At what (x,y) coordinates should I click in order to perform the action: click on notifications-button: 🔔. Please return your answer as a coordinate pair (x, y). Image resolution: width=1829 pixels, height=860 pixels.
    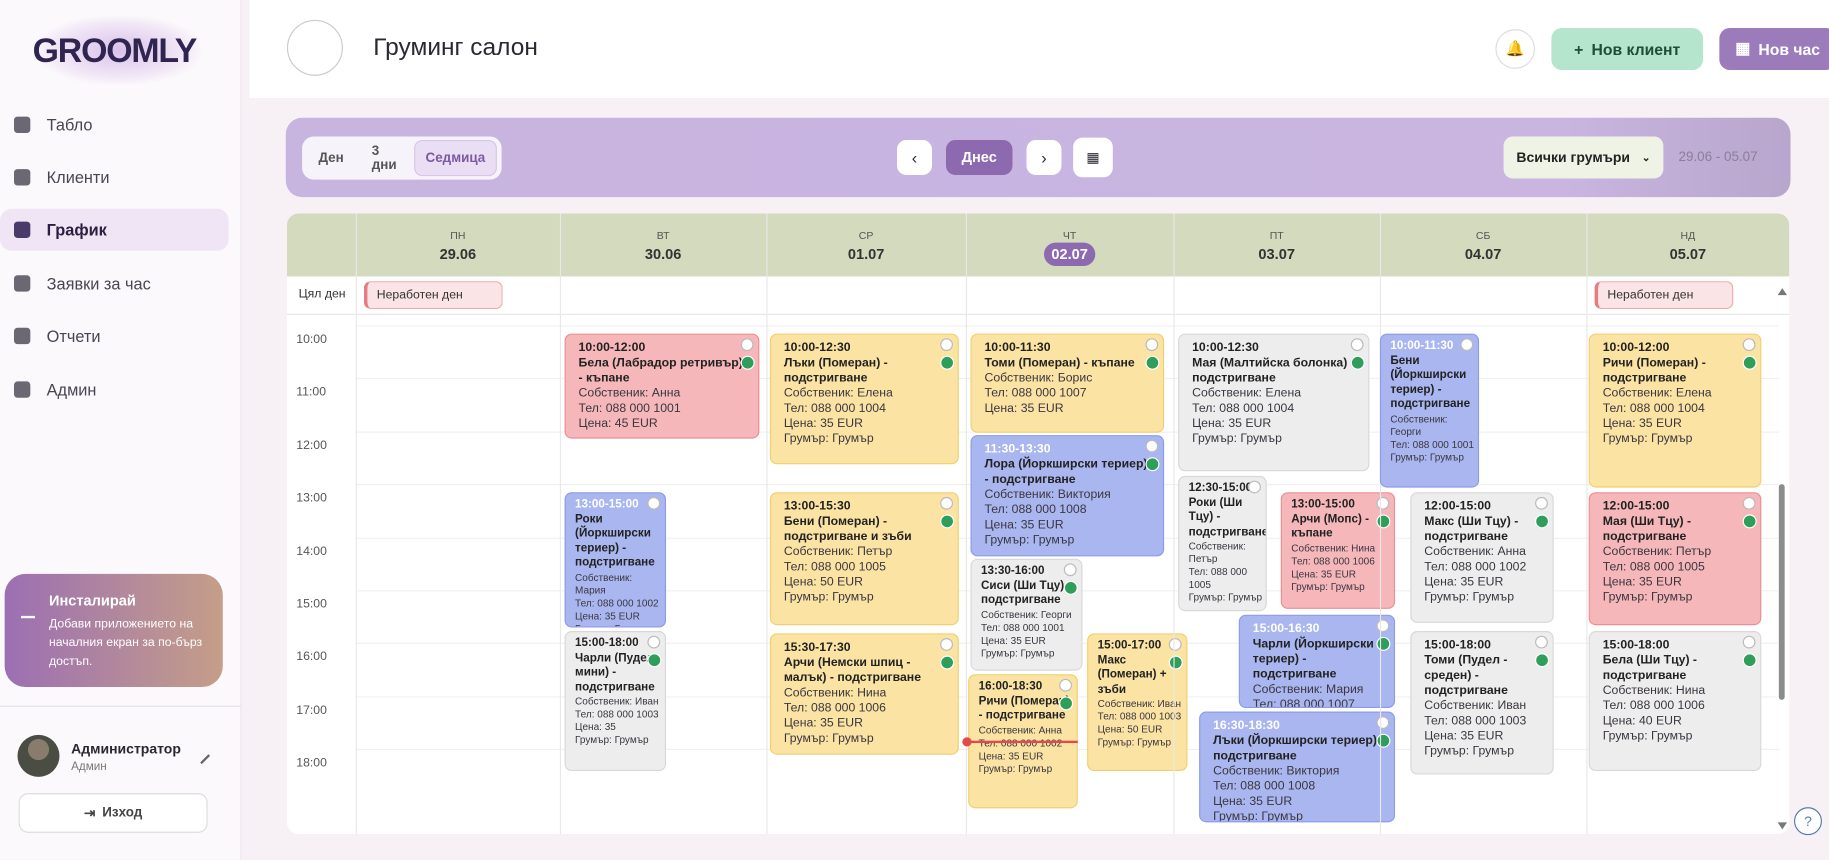
    Looking at the image, I should click on (1515, 49).